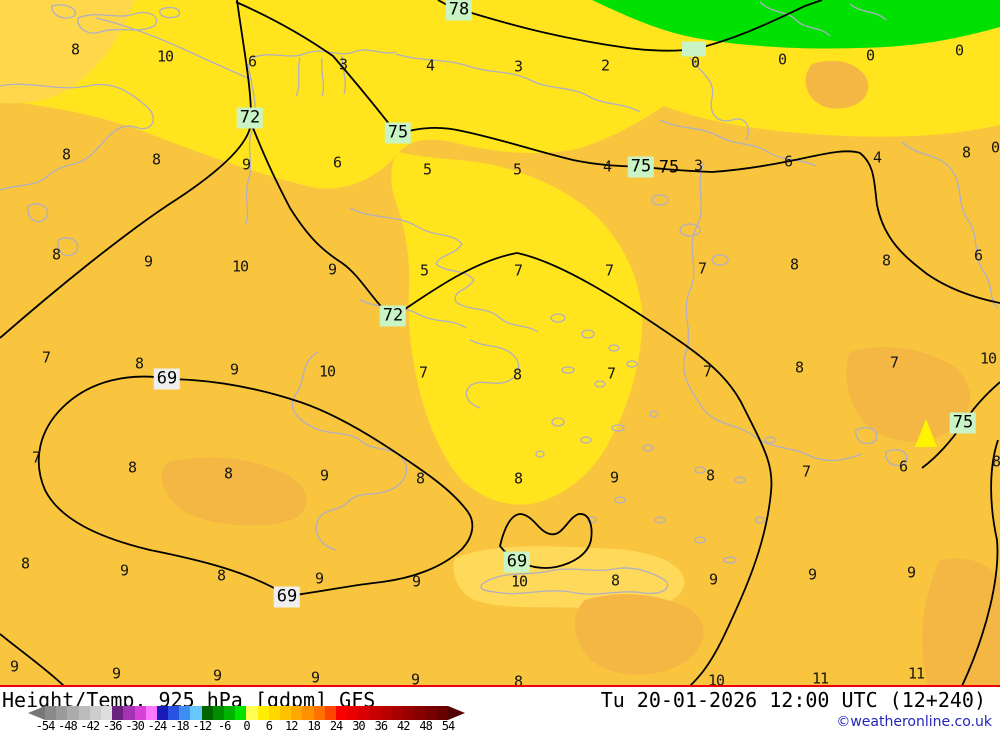 This screenshot has width=1000, height=733. What do you see at coordinates (313, 726) in the screenshot?
I see `scale-tick-label: 18` at bounding box center [313, 726].